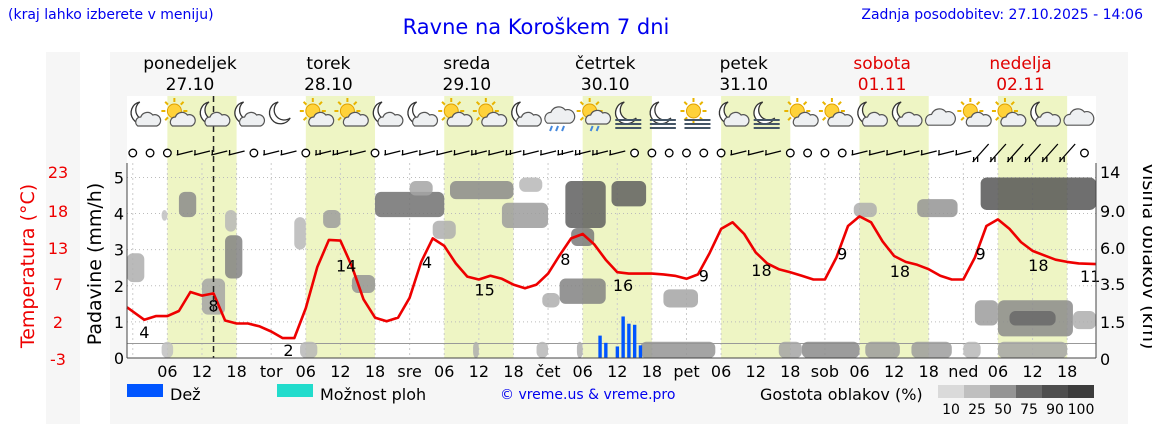 The width and height of the screenshot is (1152, 443). I want to click on density-tick-label: 10, so click(951, 410).